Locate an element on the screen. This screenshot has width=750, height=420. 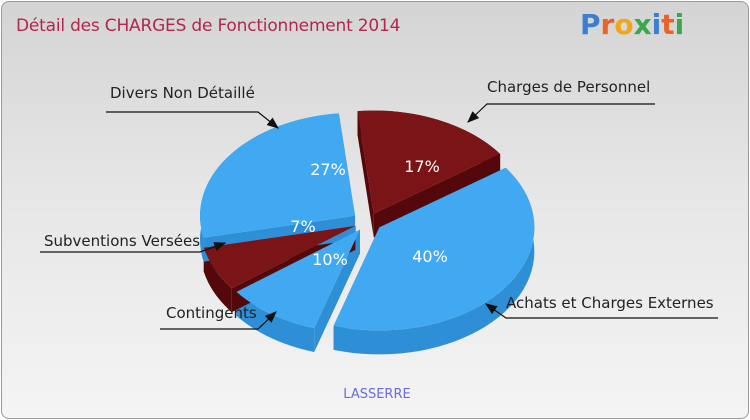
pie-slice-side is located at coordinates (434, 261).